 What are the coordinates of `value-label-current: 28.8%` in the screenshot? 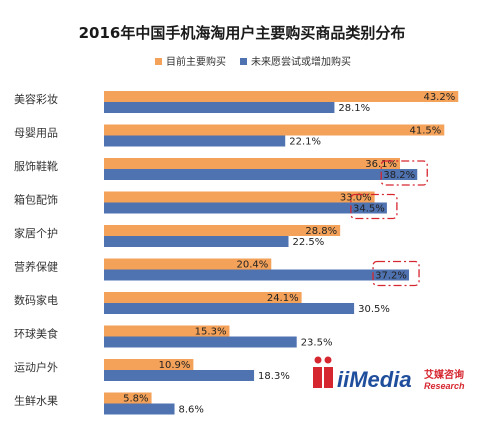 It's located at (321, 231).